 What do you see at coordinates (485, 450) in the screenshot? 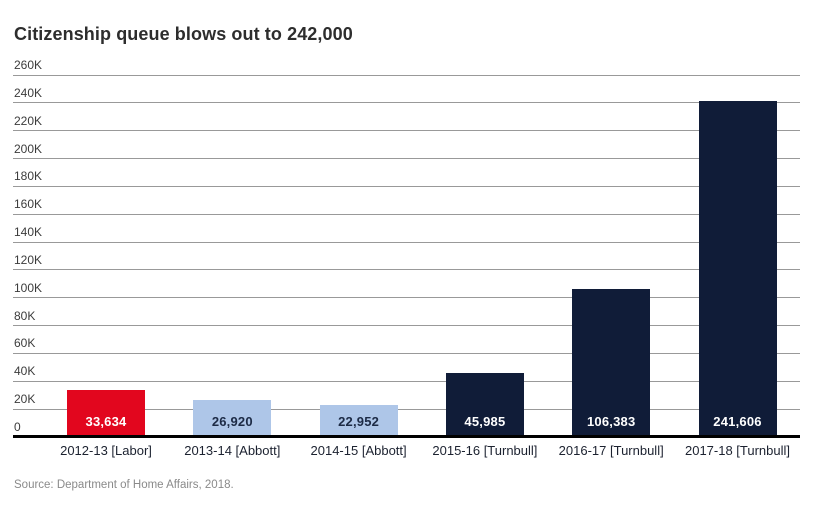
I see `x-axis-category-label: 2015-16 [Turnbull]` at bounding box center [485, 450].